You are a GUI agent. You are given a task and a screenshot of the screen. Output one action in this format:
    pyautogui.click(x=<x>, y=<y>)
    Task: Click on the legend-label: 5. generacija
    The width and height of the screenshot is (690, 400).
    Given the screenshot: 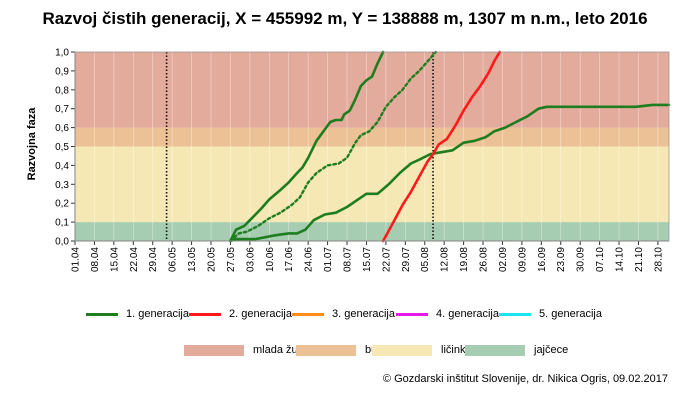 What is the action you would take?
    pyautogui.click(x=570, y=314)
    